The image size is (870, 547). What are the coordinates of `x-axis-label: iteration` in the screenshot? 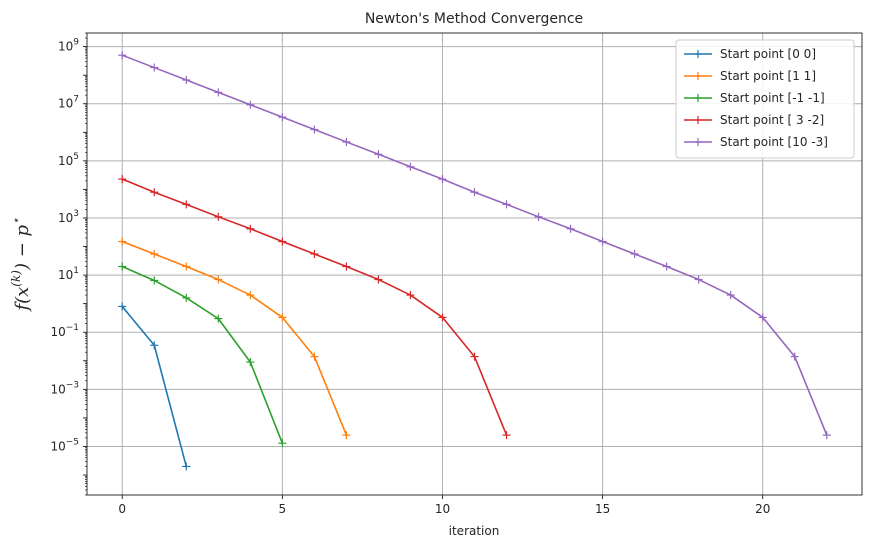 It's located at (474, 531).